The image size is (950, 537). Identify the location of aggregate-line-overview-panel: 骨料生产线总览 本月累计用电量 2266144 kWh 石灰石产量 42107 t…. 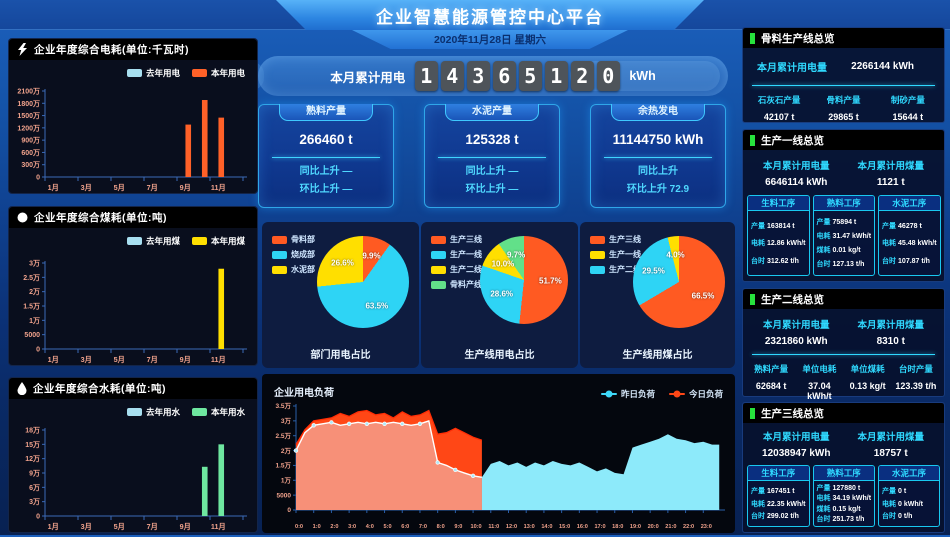
(843, 75).